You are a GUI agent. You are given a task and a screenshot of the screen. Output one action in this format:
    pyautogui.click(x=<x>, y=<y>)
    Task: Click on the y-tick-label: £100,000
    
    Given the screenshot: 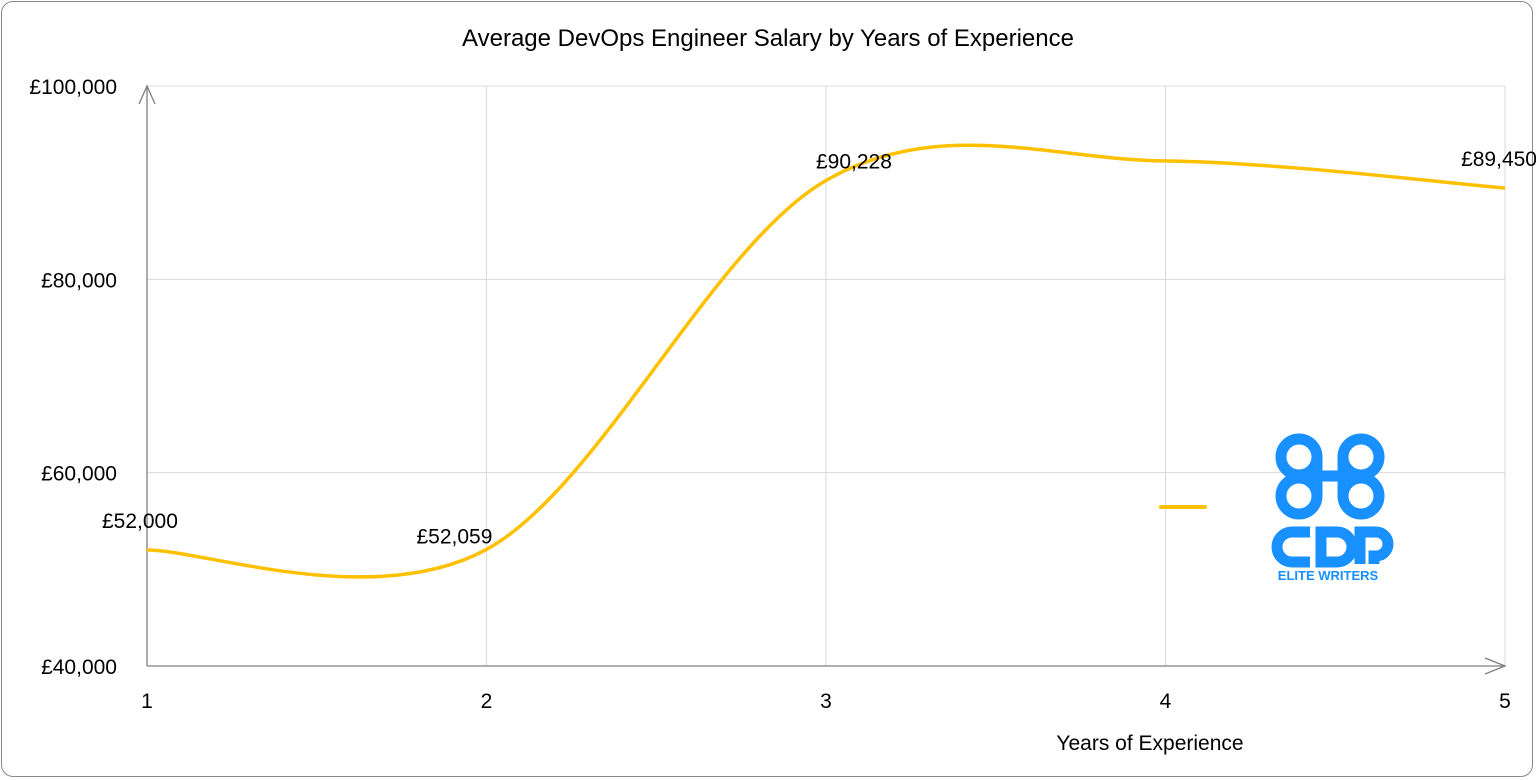 What is the action you would take?
    pyautogui.click(x=73, y=87)
    